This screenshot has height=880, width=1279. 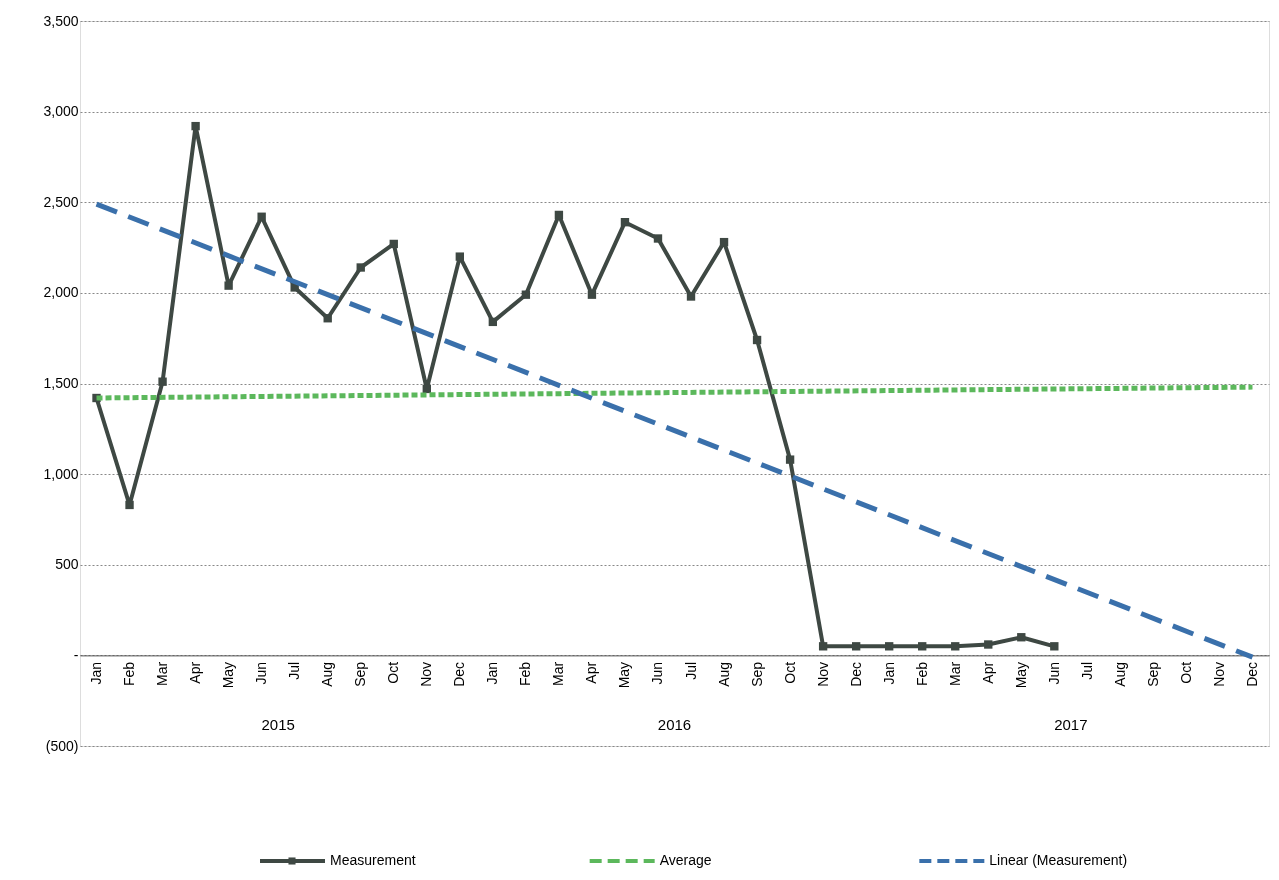 I want to click on y-tick-label: 2,000, so click(x=61, y=292).